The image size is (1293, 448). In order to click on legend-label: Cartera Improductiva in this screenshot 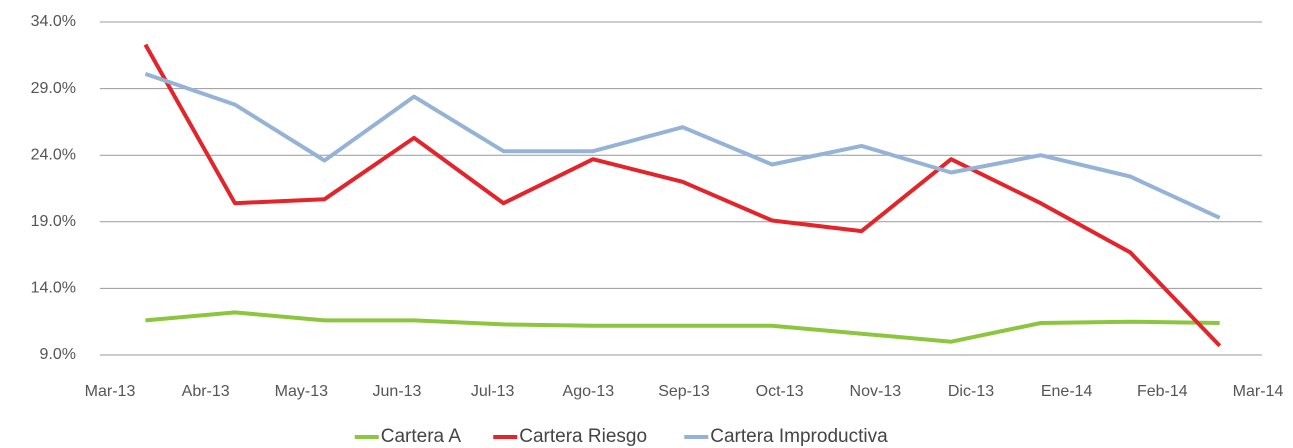, I will do `click(799, 436)`.